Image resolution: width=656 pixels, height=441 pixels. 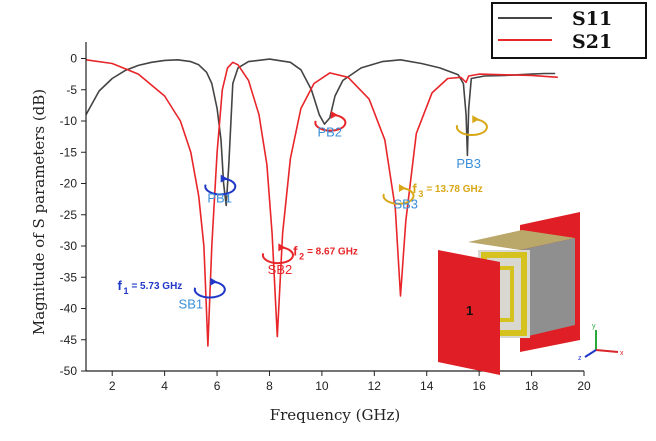 I want to click on legend: S11 S21, so click(x=569, y=30).